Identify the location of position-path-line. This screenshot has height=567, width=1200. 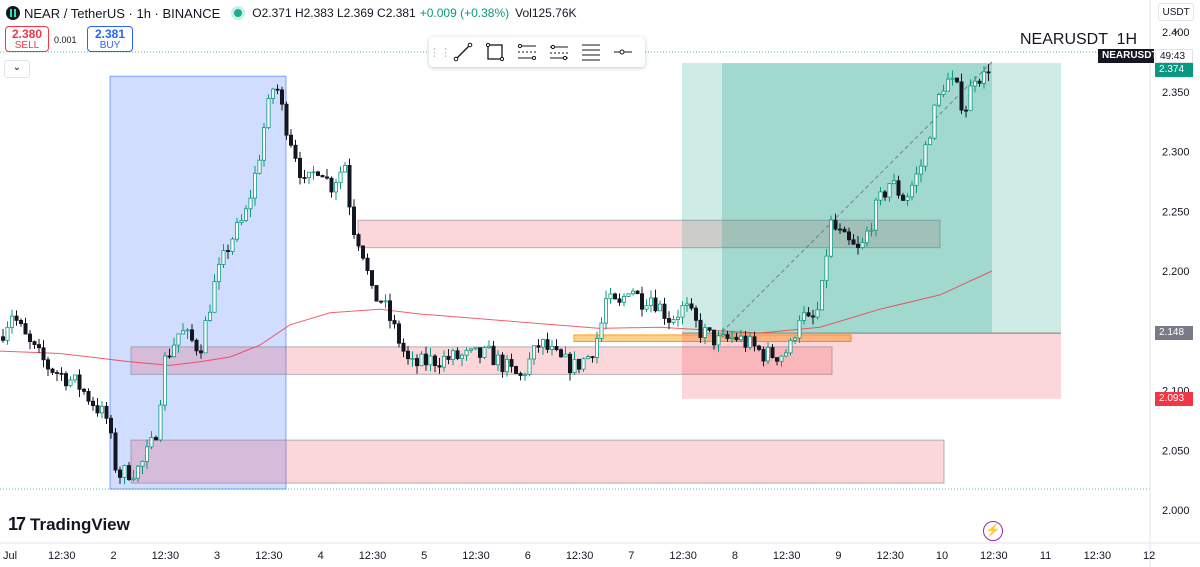
(857, 197).